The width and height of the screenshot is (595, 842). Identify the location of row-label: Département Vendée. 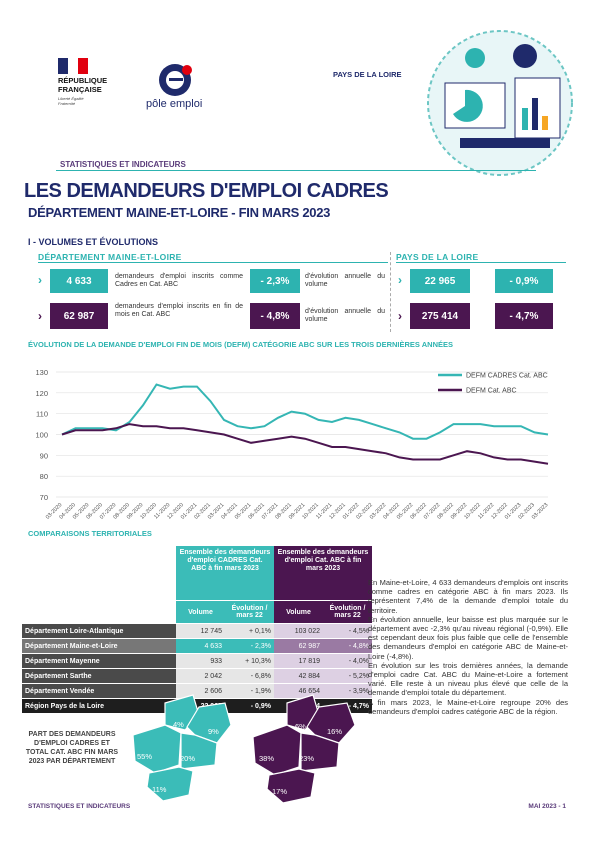
(99, 691).